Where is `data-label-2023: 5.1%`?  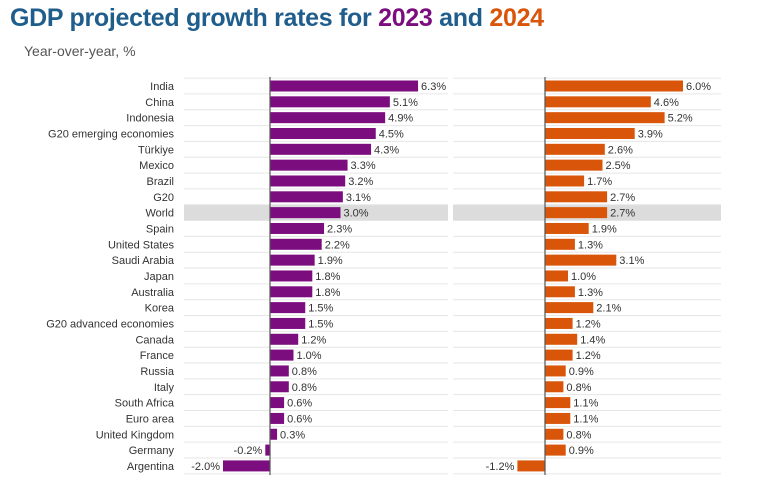 data-label-2023: 5.1% is located at coordinates (405, 103).